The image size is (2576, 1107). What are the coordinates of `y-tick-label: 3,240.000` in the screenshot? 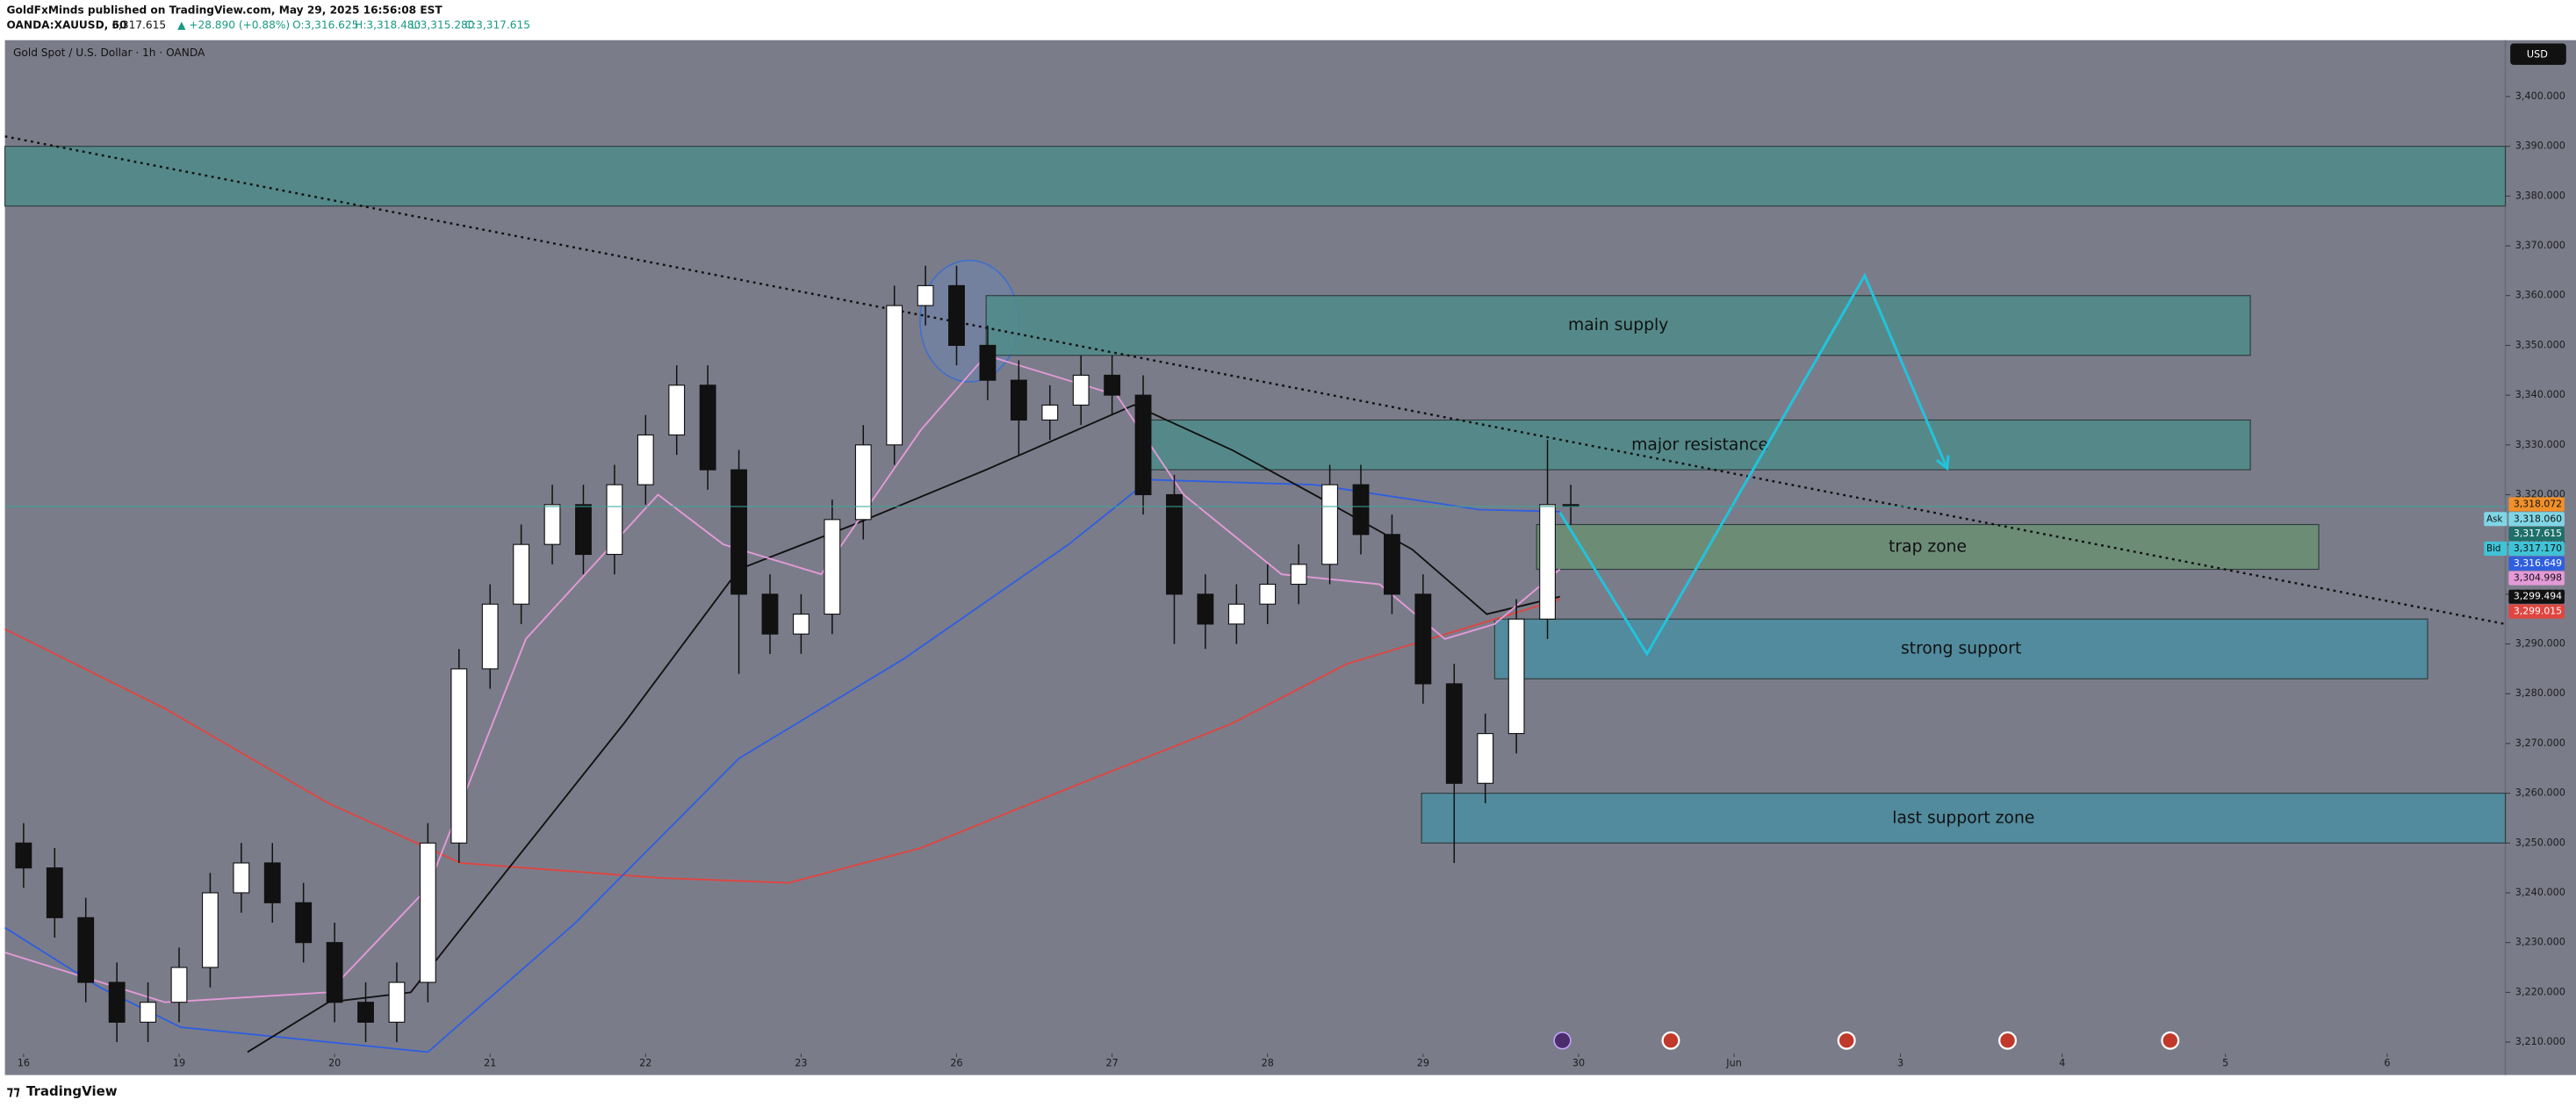 It's located at (2540, 892).